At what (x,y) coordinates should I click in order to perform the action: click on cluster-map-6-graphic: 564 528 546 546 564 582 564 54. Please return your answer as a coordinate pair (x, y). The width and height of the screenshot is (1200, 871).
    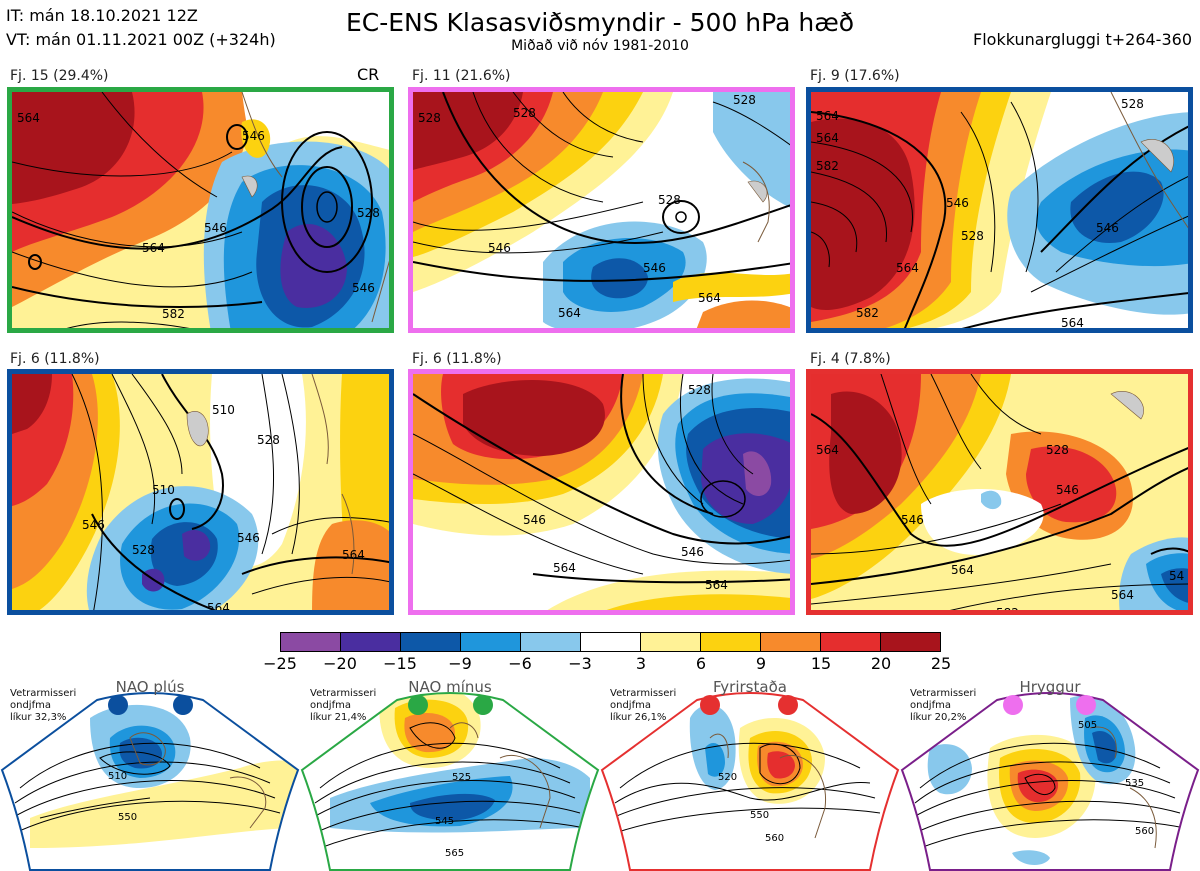
    Looking at the image, I should click on (999, 494).